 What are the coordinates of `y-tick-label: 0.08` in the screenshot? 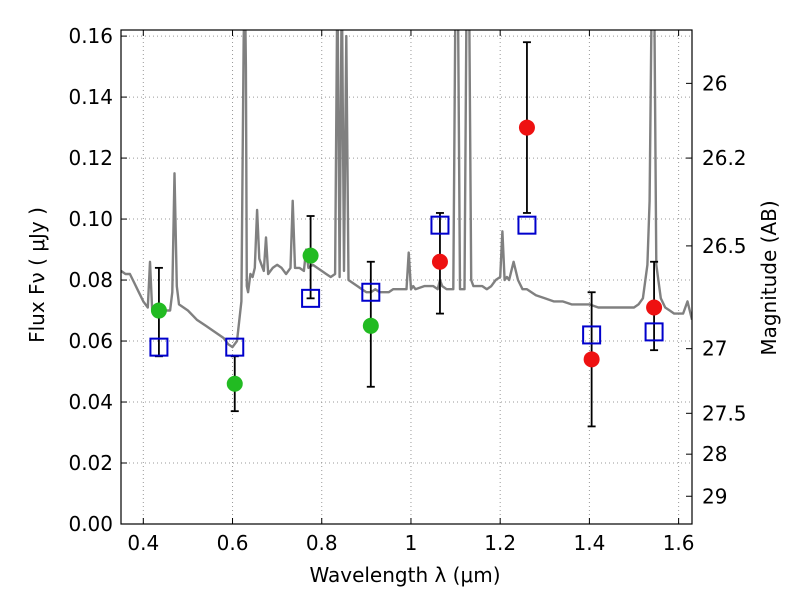 It's located at (90, 280).